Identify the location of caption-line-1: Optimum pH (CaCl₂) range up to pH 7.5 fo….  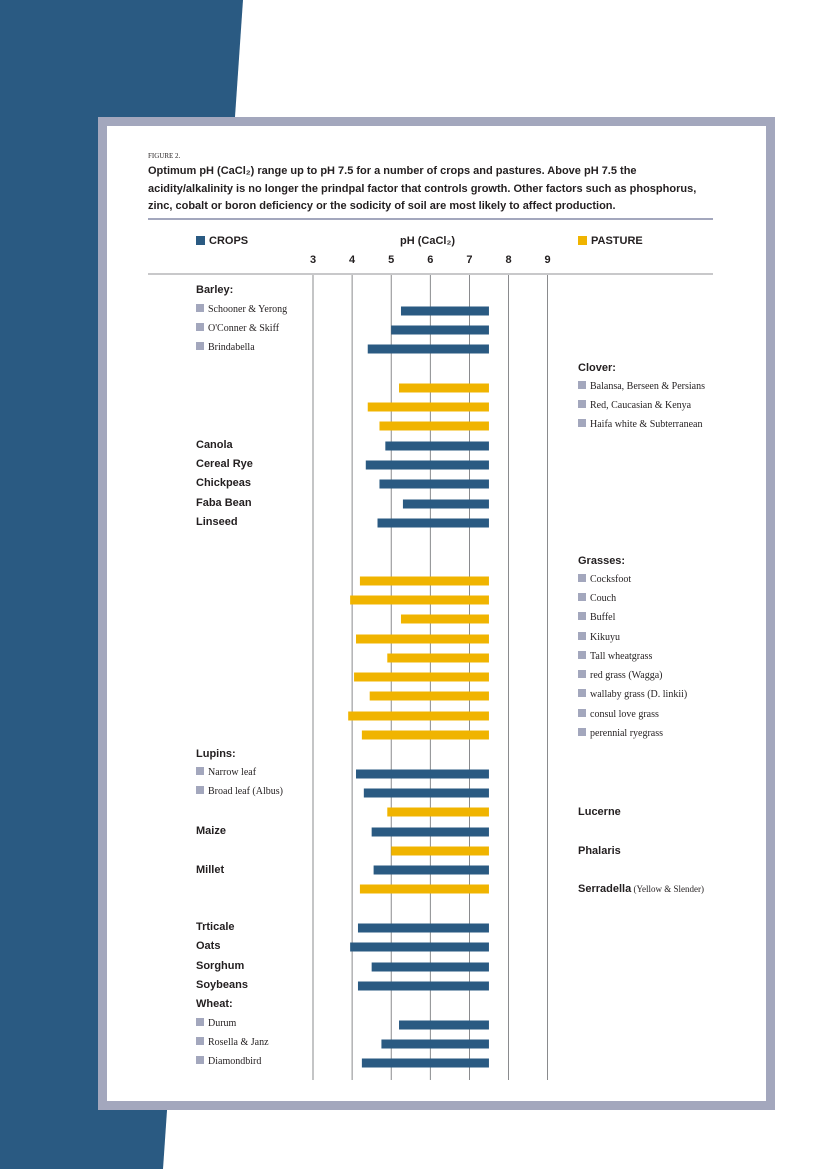
(392, 171).